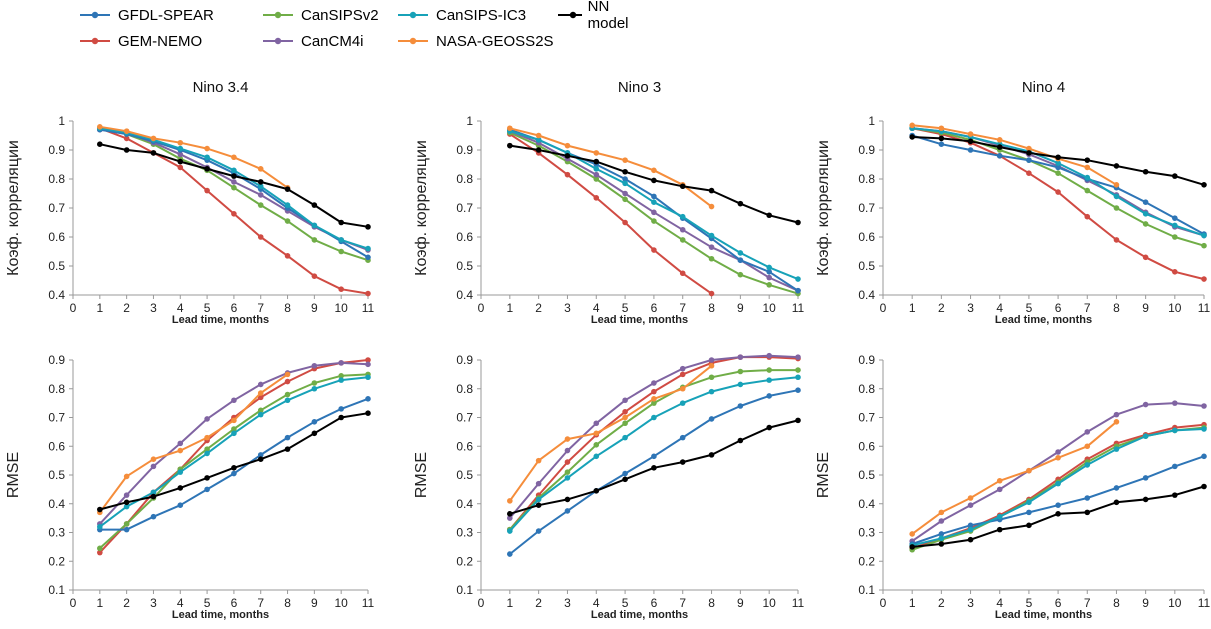 This screenshot has width=1211, height=629. I want to click on series-gfdl-spear, so click(1058, 500).